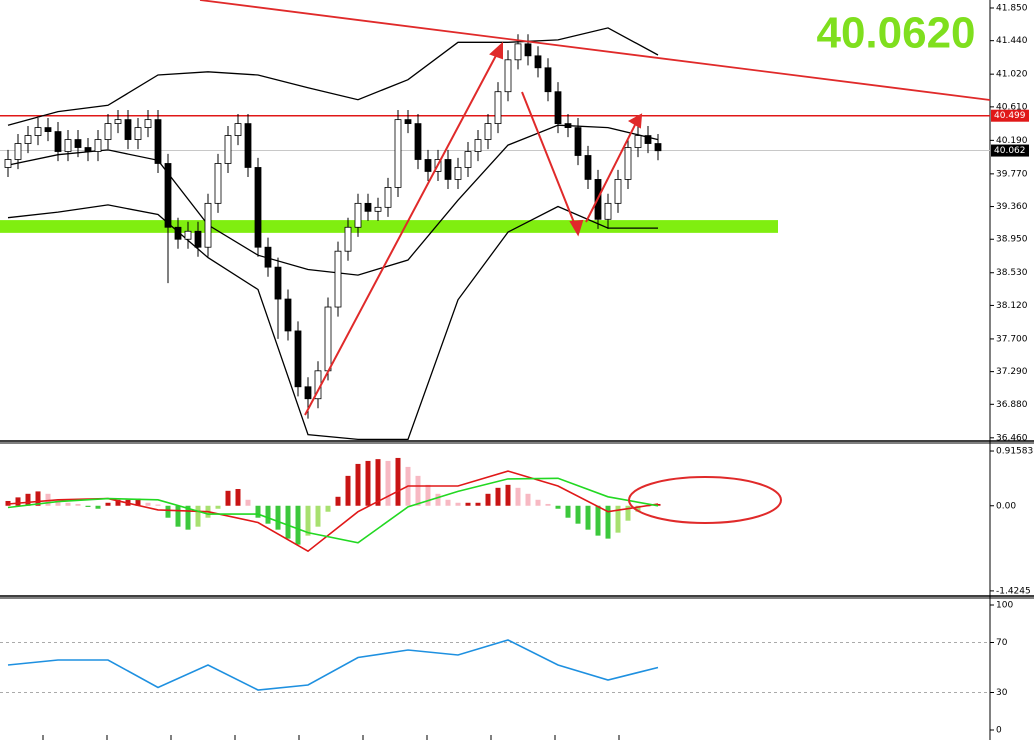 The width and height of the screenshot is (1034, 740). I want to click on highlight-ellipse, so click(705, 500).